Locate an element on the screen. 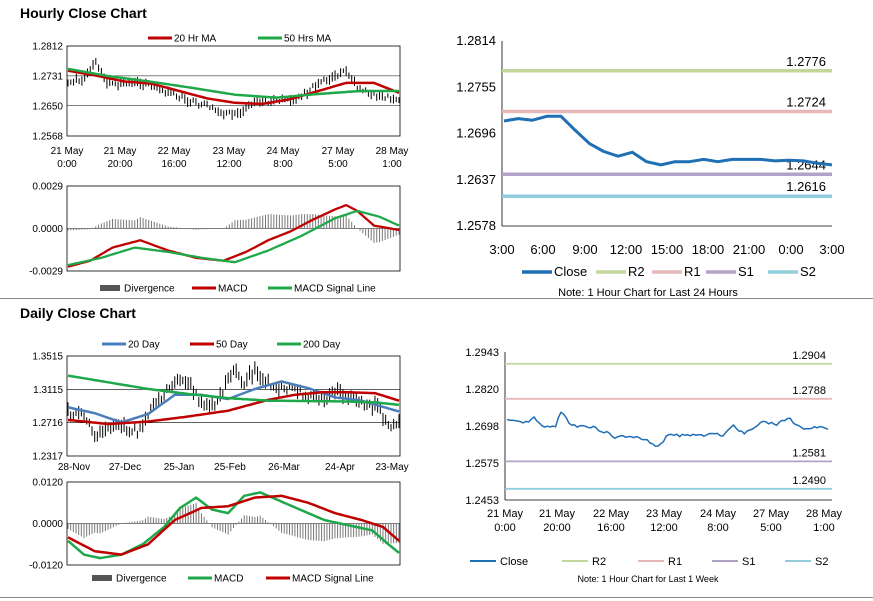 Image resolution: width=873 pixels, height=601 pixels. hourly-signal-line is located at coordinates (233, 238).